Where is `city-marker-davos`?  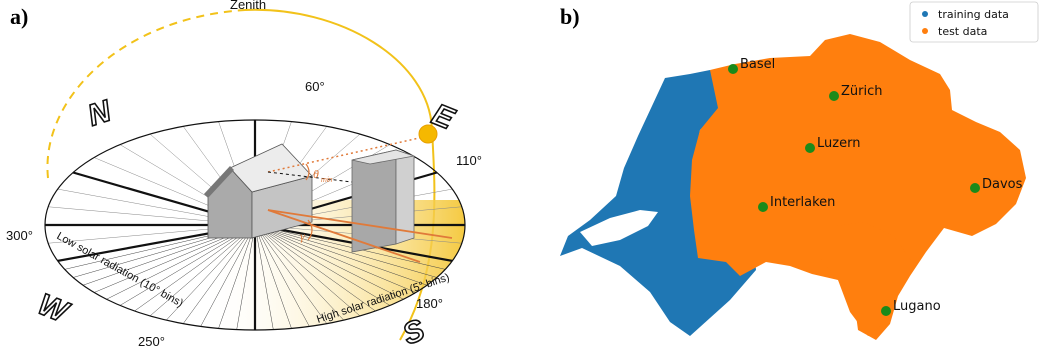 city-marker-davos is located at coordinates (975, 188).